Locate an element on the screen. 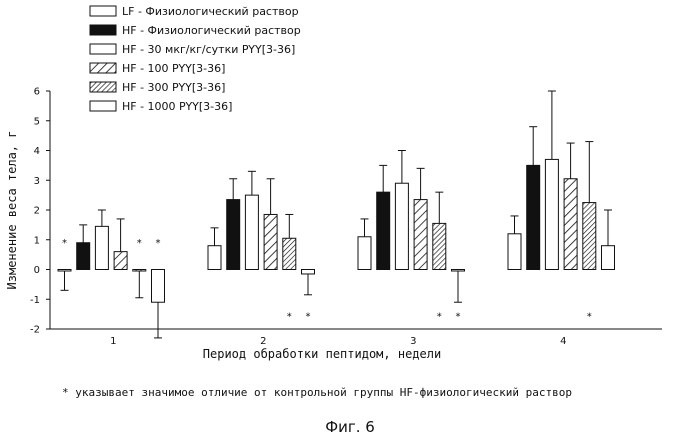 The image size is (700, 441). y-tick-label: -2 is located at coordinates (35, 330).